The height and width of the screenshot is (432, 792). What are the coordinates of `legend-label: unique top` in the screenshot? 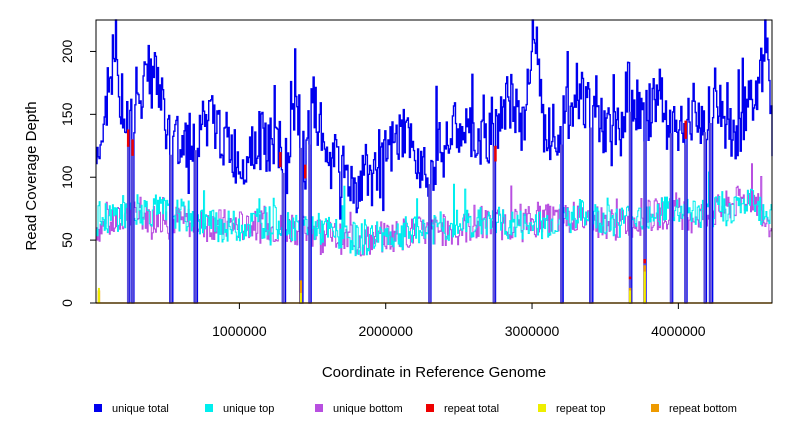 It's located at (248, 409).